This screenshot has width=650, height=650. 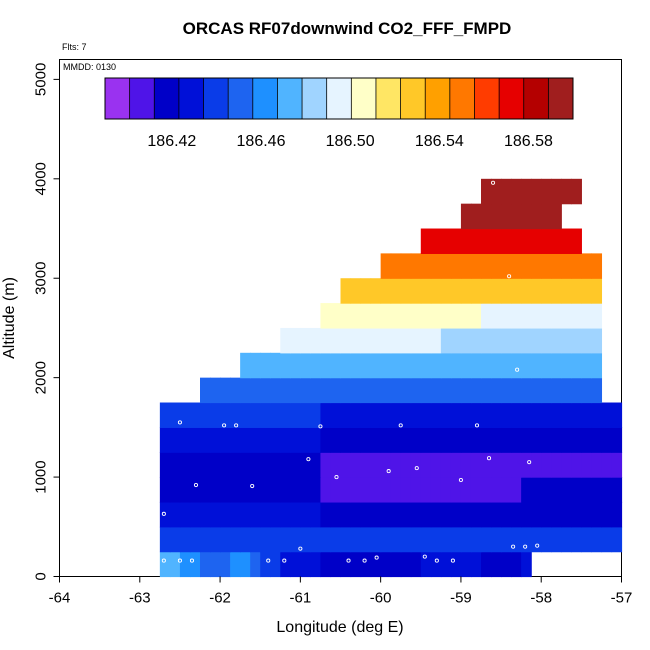 What do you see at coordinates (41, 178) in the screenshot?
I see `y-tick-label: 4000` at bounding box center [41, 178].